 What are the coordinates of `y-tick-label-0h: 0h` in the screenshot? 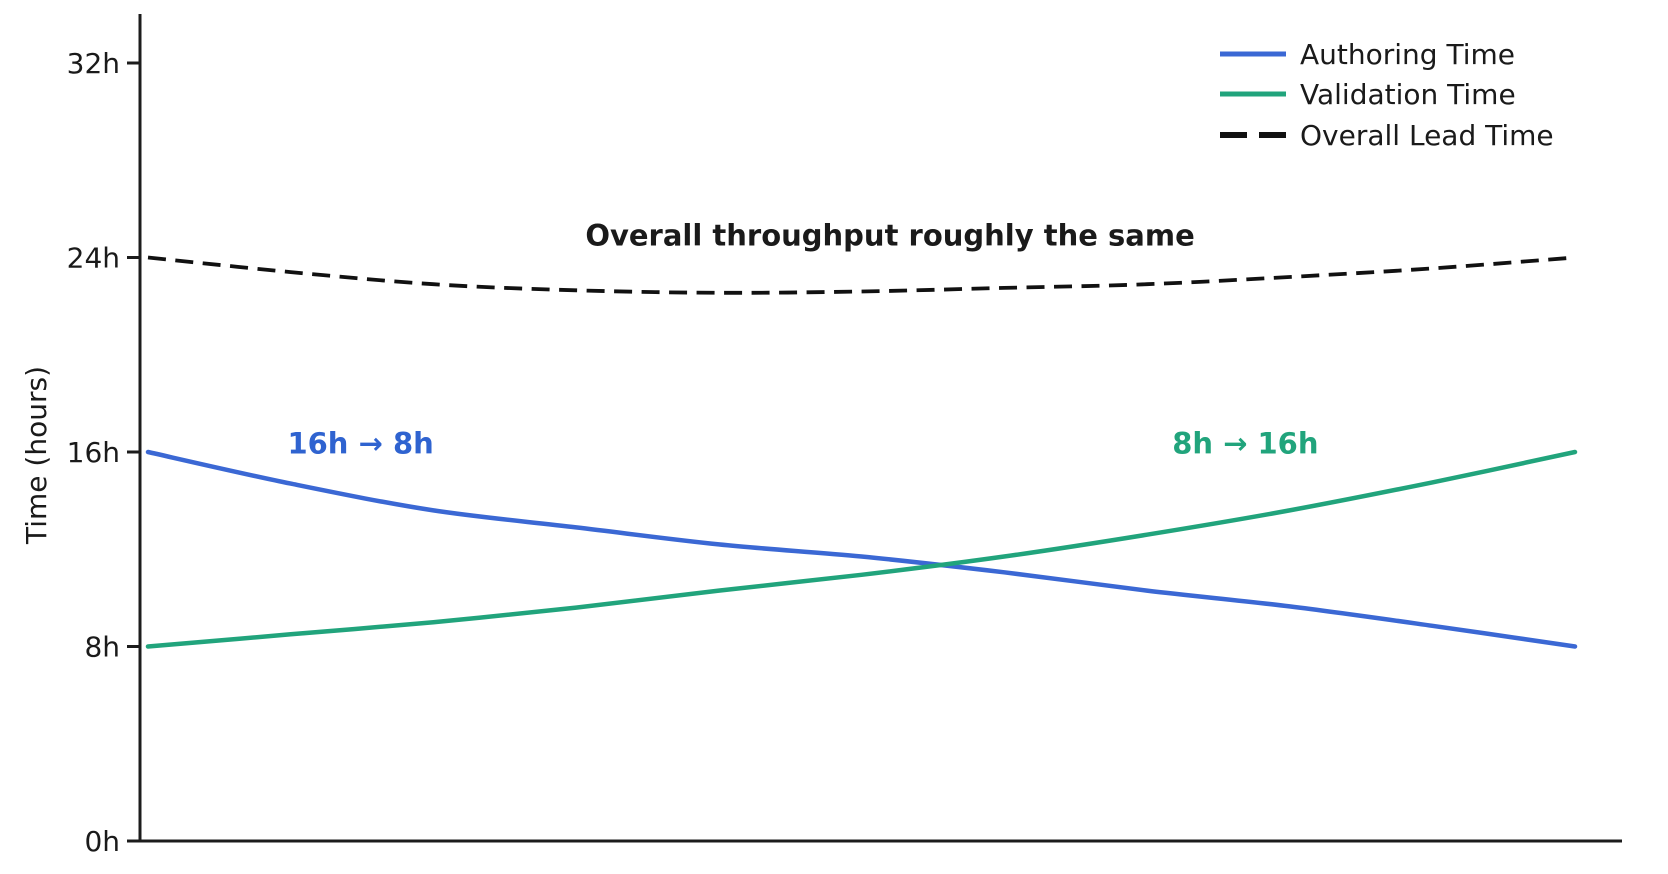 It's located at (102, 841).